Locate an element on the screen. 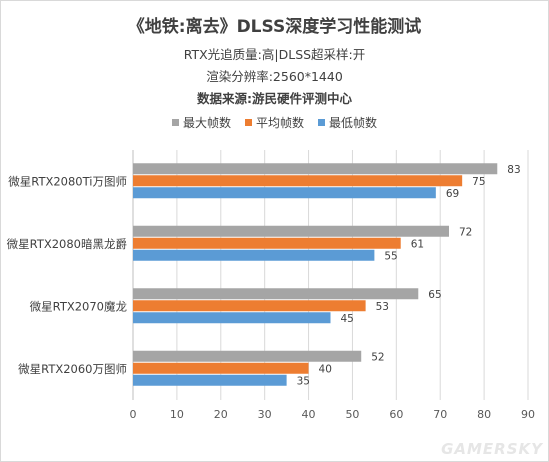 This screenshot has height=462, width=549. x-tick-label: 90 is located at coordinates (528, 414).